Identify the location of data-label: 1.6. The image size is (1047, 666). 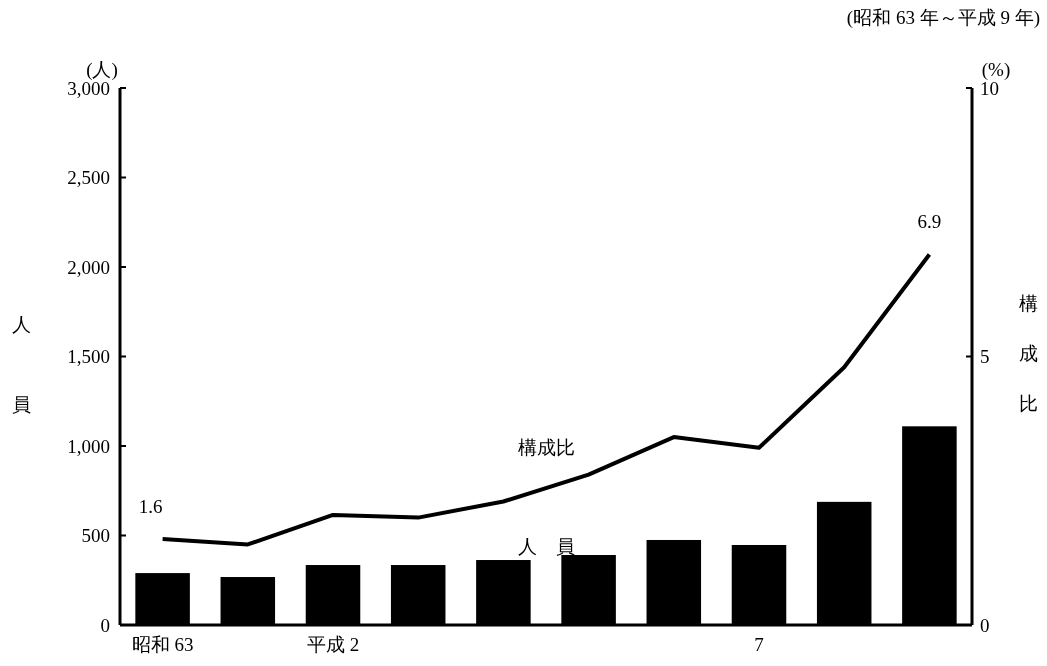
(150, 507).